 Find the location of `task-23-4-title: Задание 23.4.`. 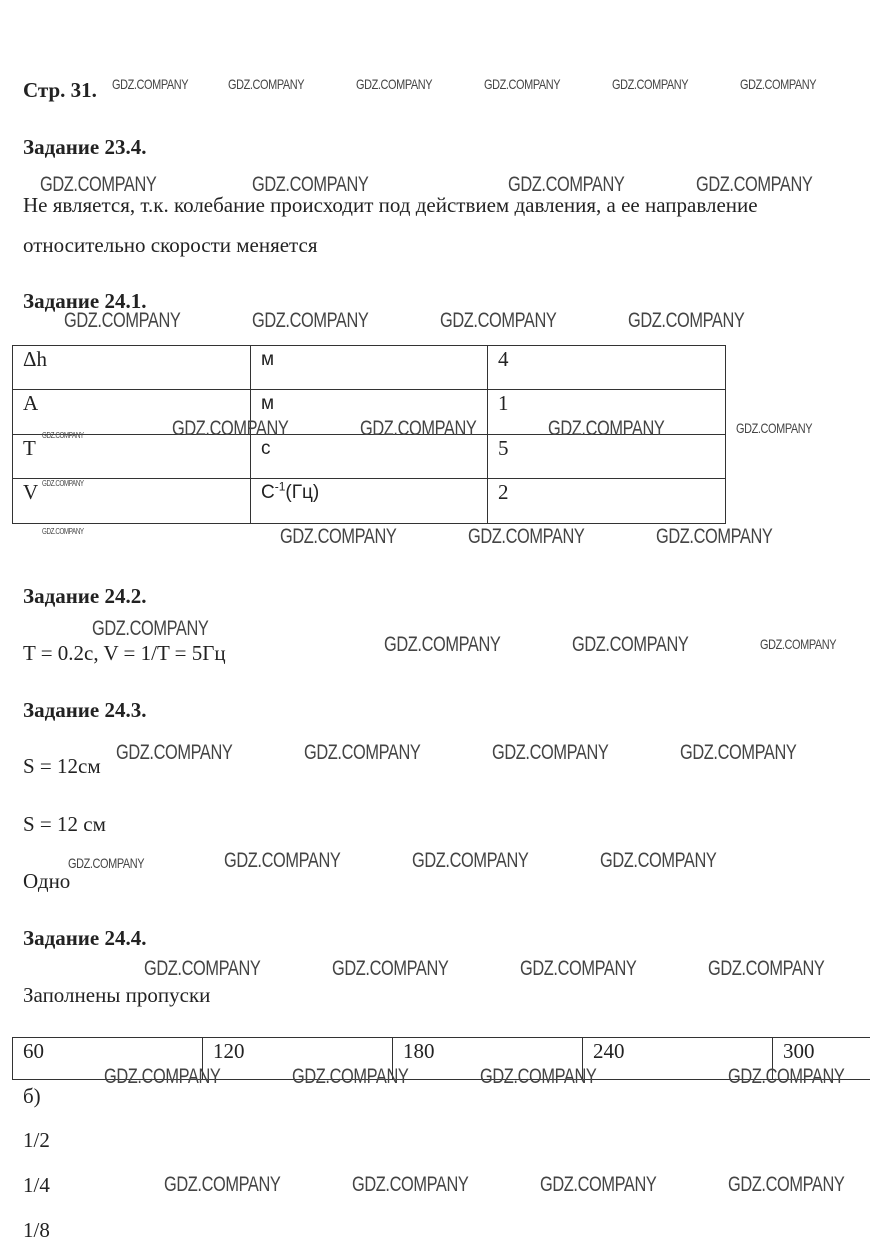

task-23-4-title: Задание 23.4. is located at coordinates (85, 147).